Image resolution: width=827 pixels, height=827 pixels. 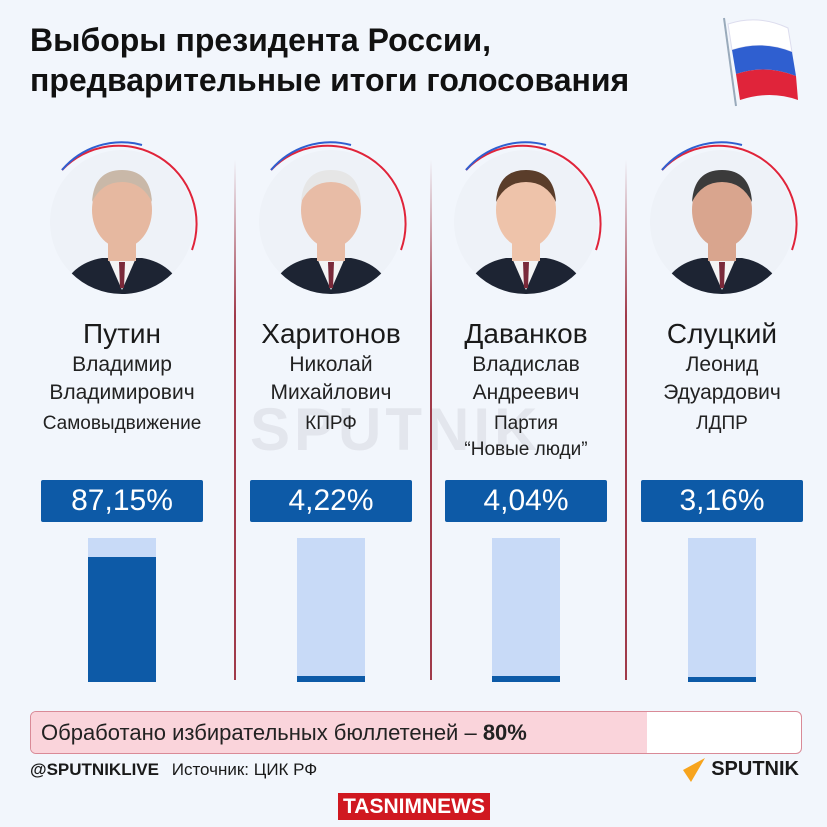 I want to click on footer: @SPUTNIKLIVE Источник: ЦИК РФ, so click(x=173, y=770).